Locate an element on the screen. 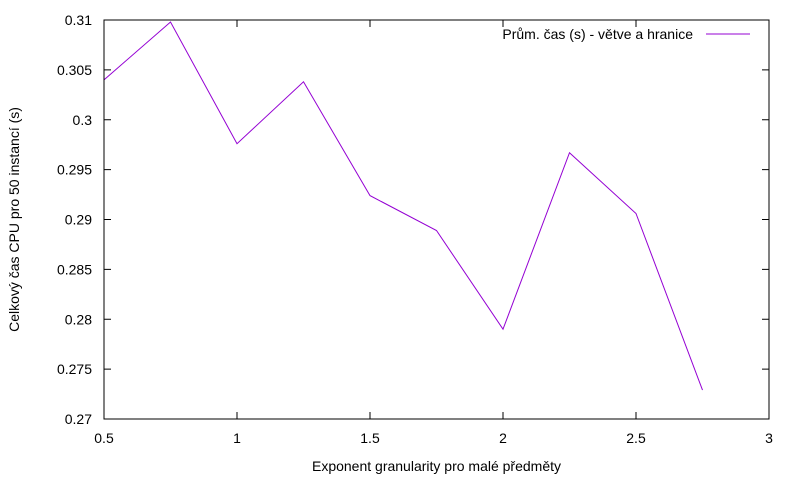  legend-label: Prům. čas (s) - větve a hranice is located at coordinates (597, 34).